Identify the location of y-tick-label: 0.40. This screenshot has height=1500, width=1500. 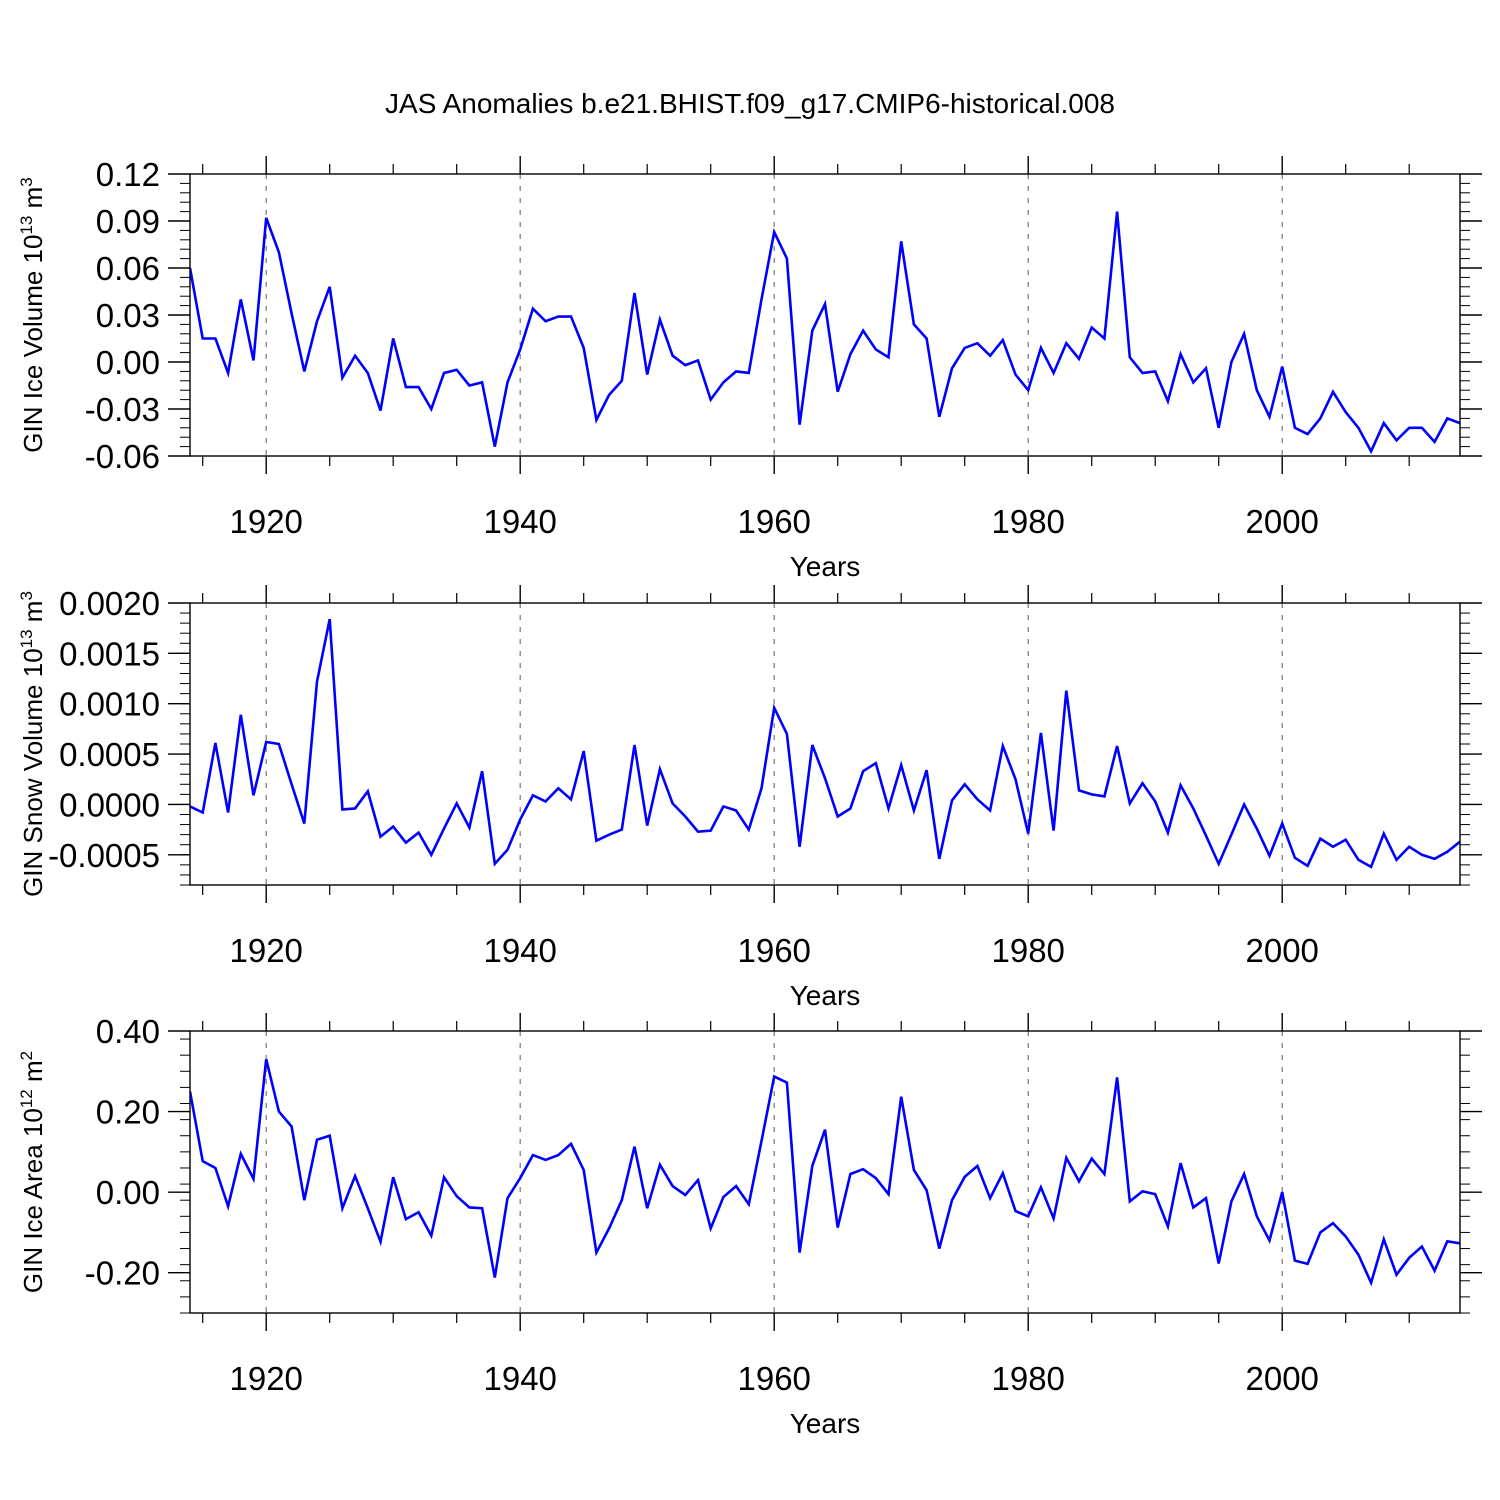
(128, 1031).